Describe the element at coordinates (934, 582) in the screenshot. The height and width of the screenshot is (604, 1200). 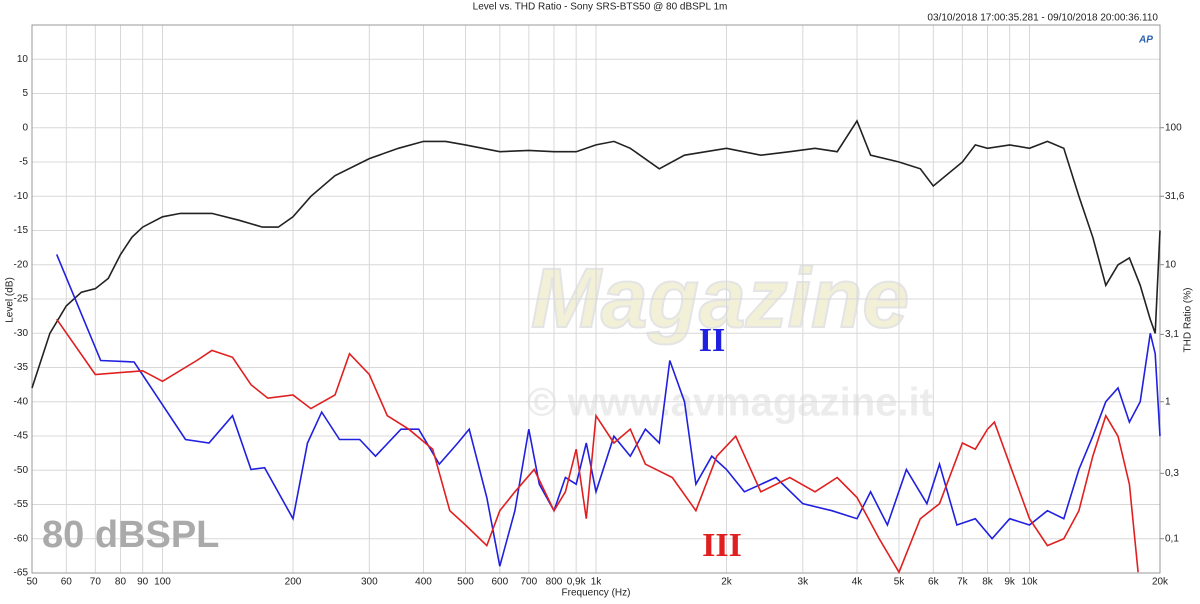
I see `x-tick-label: 6k` at that location.